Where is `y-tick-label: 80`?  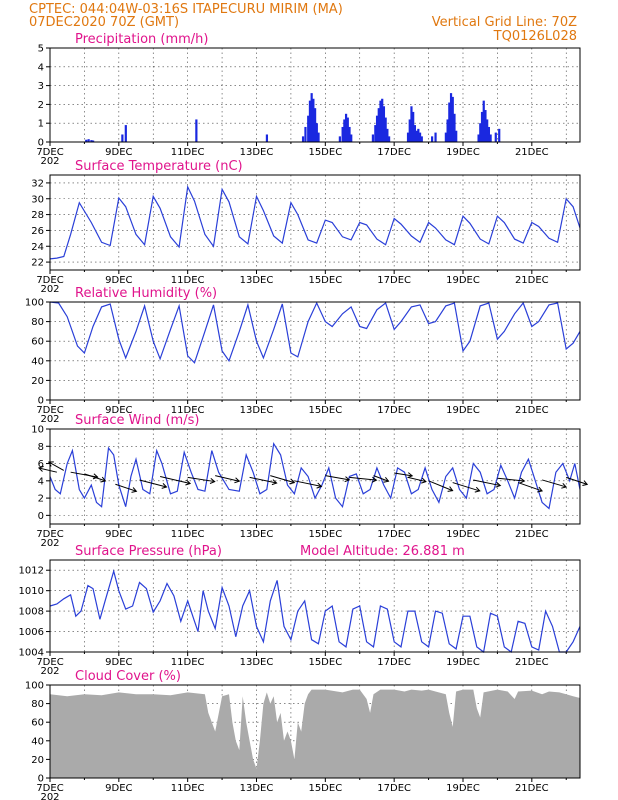 y-tick-label: 80 is located at coordinates (37, 322).